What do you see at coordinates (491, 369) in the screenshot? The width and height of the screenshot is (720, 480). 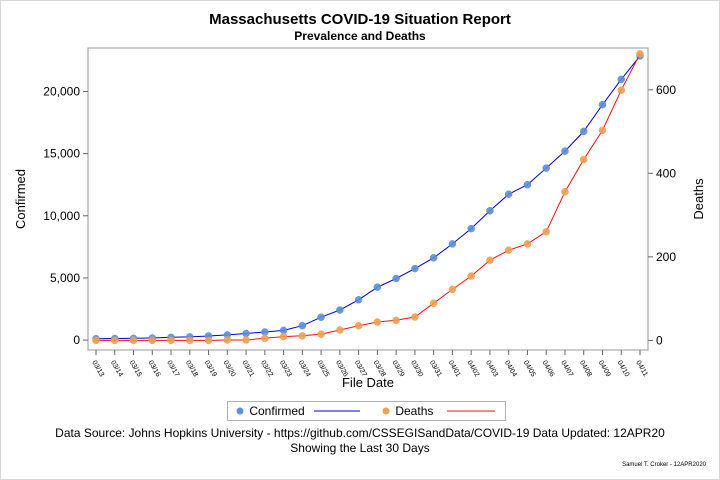 I see `x-tick-label: 04/03` at bounding box center [491, 369].